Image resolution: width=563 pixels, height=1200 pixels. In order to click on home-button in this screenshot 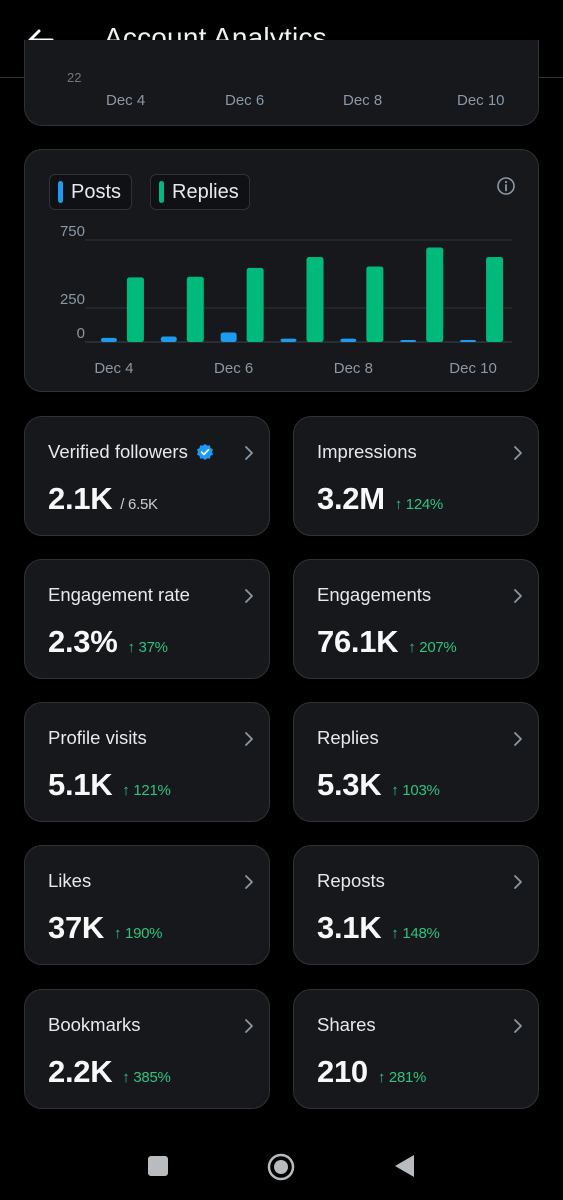, I will do `click(281, 1167)`.